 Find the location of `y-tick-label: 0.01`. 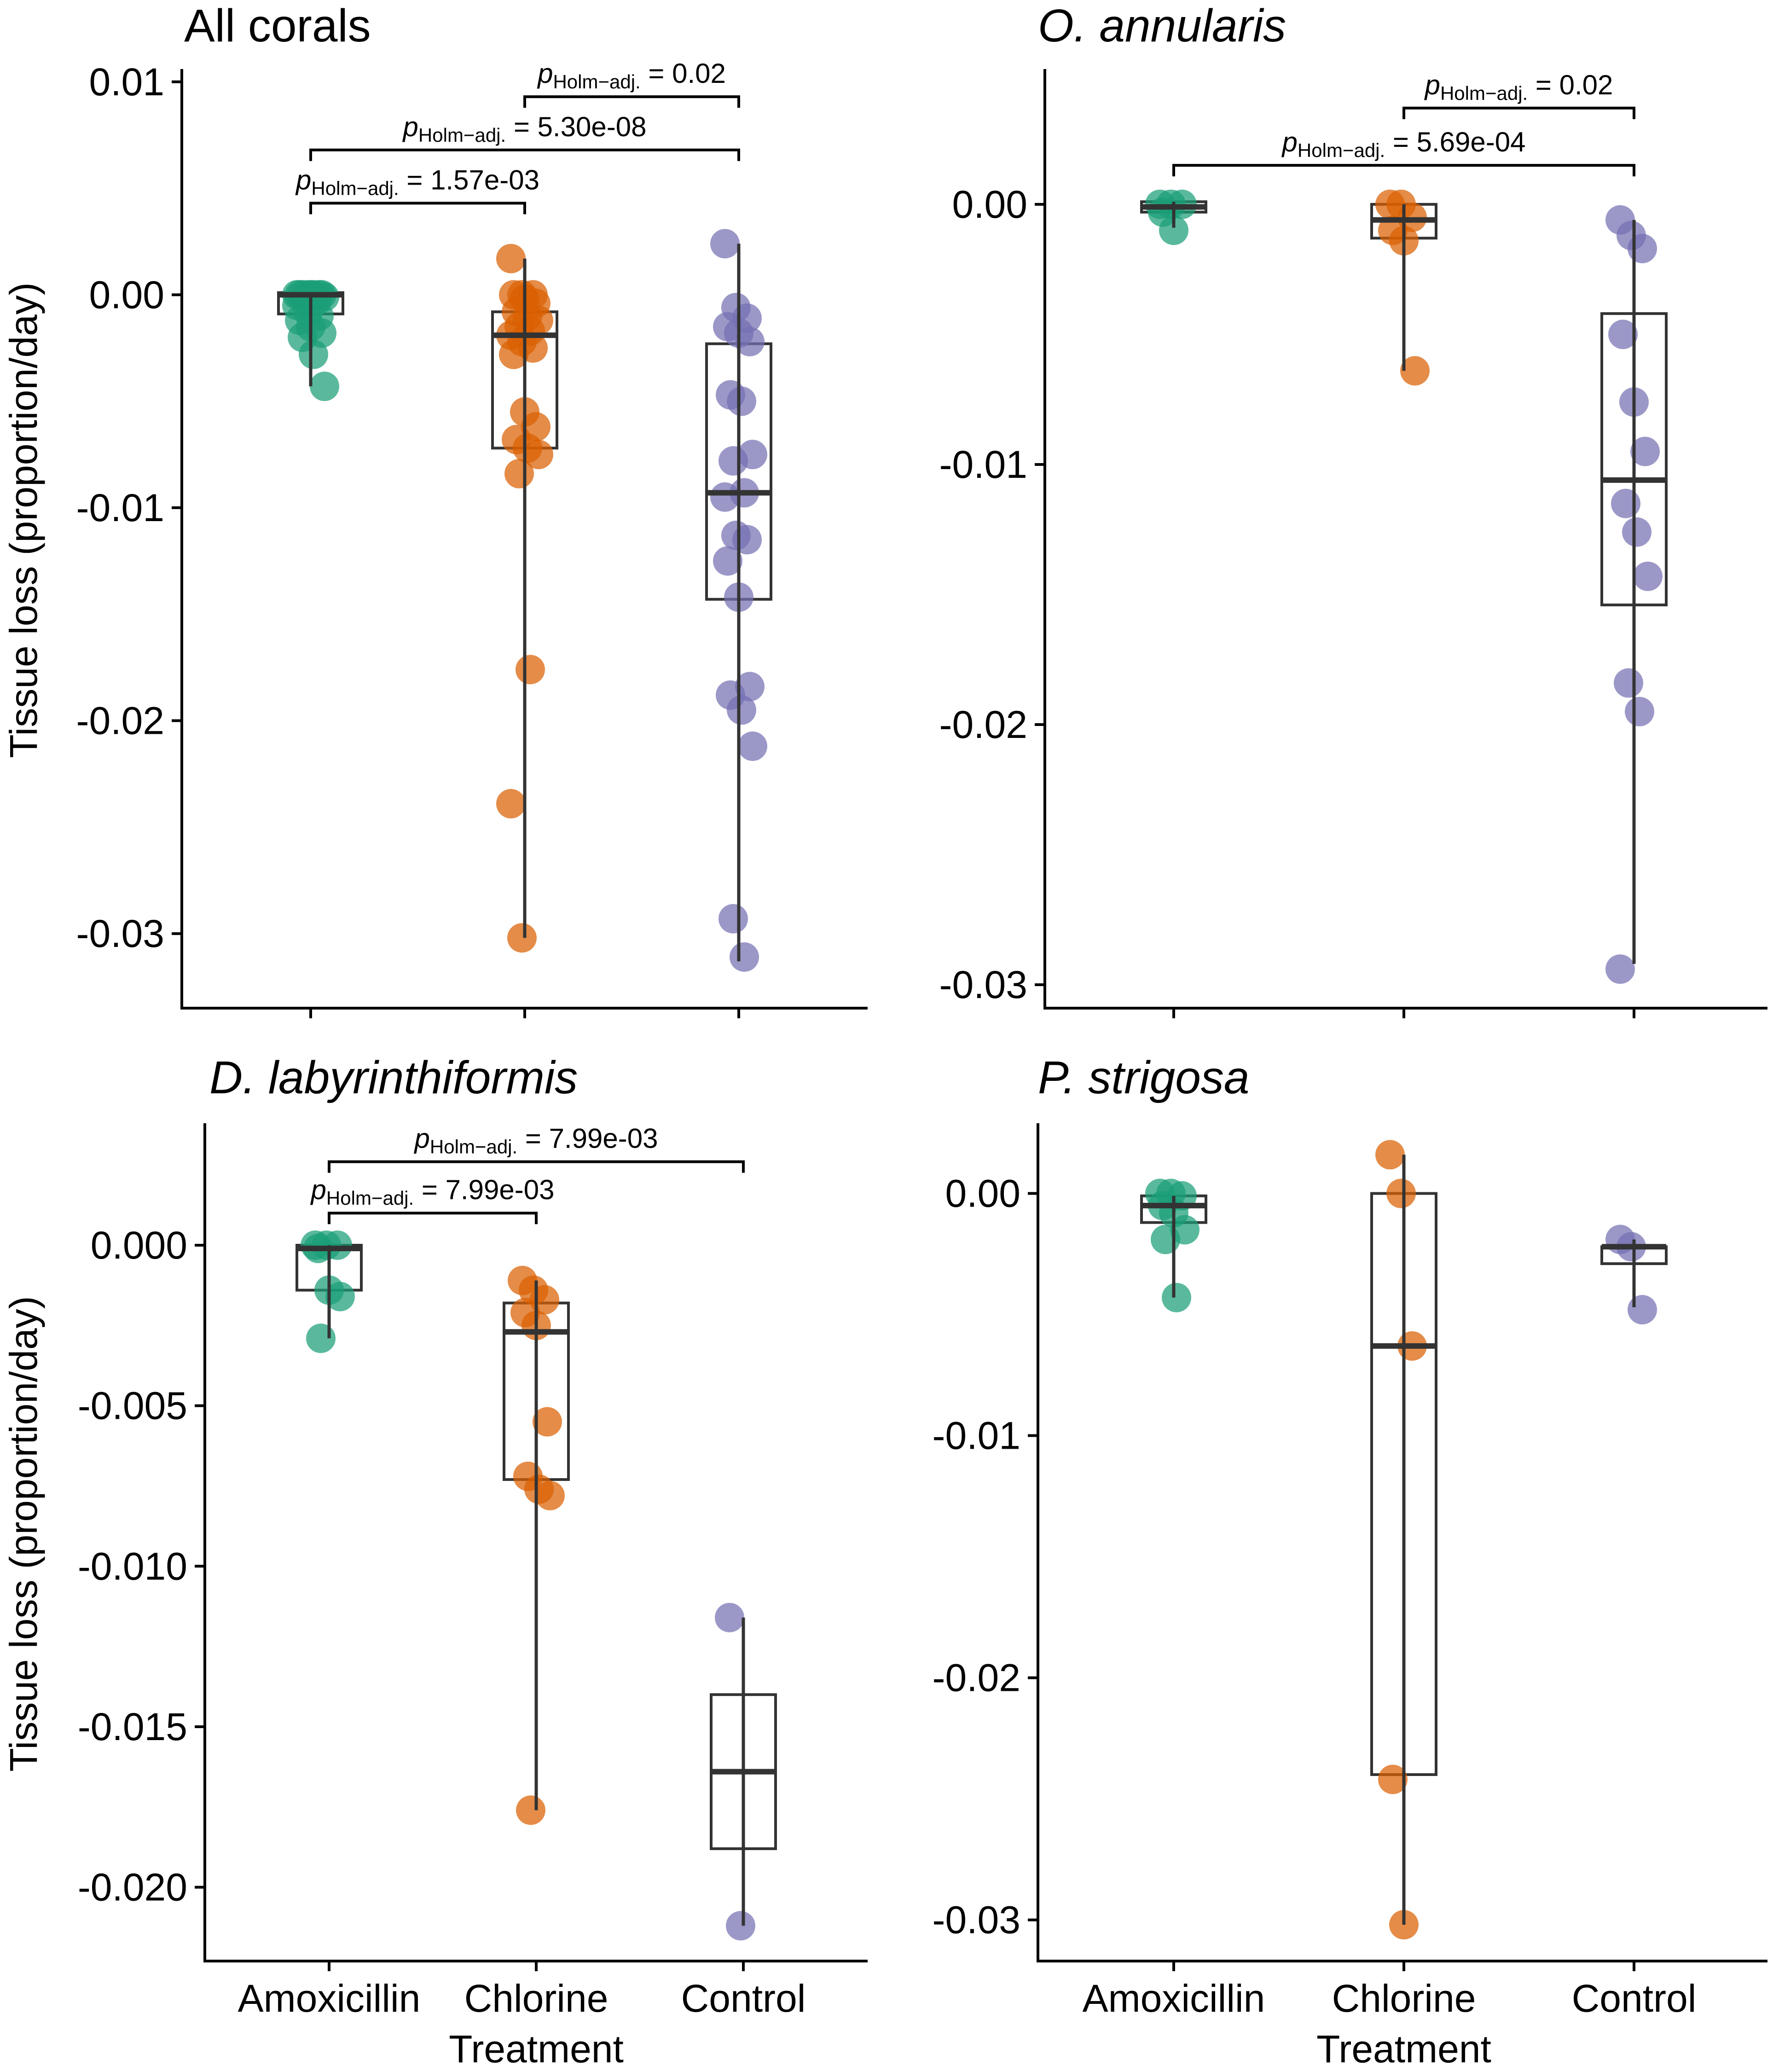

y-tick-label: 0.01 is located at coordinates (127, 82).